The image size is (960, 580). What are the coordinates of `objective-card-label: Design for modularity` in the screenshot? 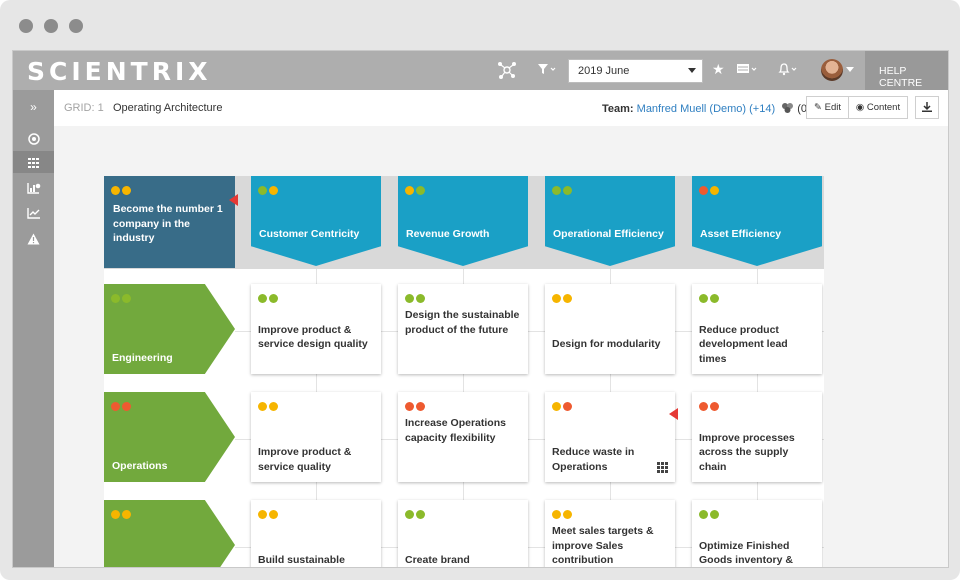 It's located at (606, 344).